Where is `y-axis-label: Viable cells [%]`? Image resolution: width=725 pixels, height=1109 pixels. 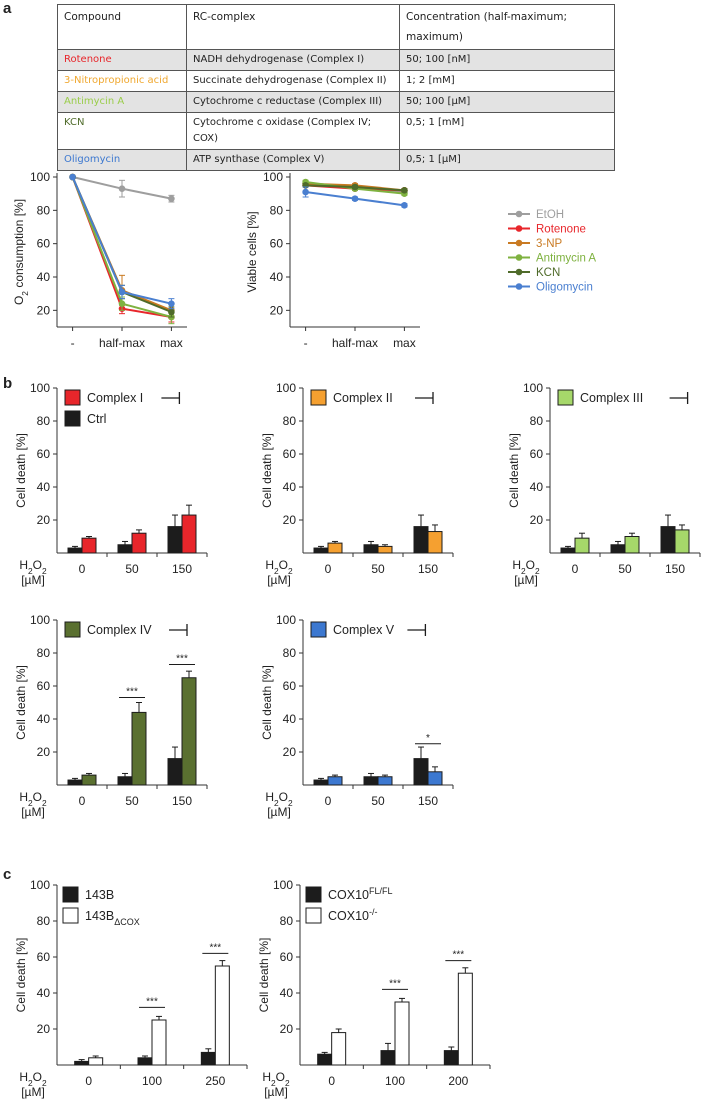 y-axis-label: Viable cells [%] is located at coordinates (252, 251).